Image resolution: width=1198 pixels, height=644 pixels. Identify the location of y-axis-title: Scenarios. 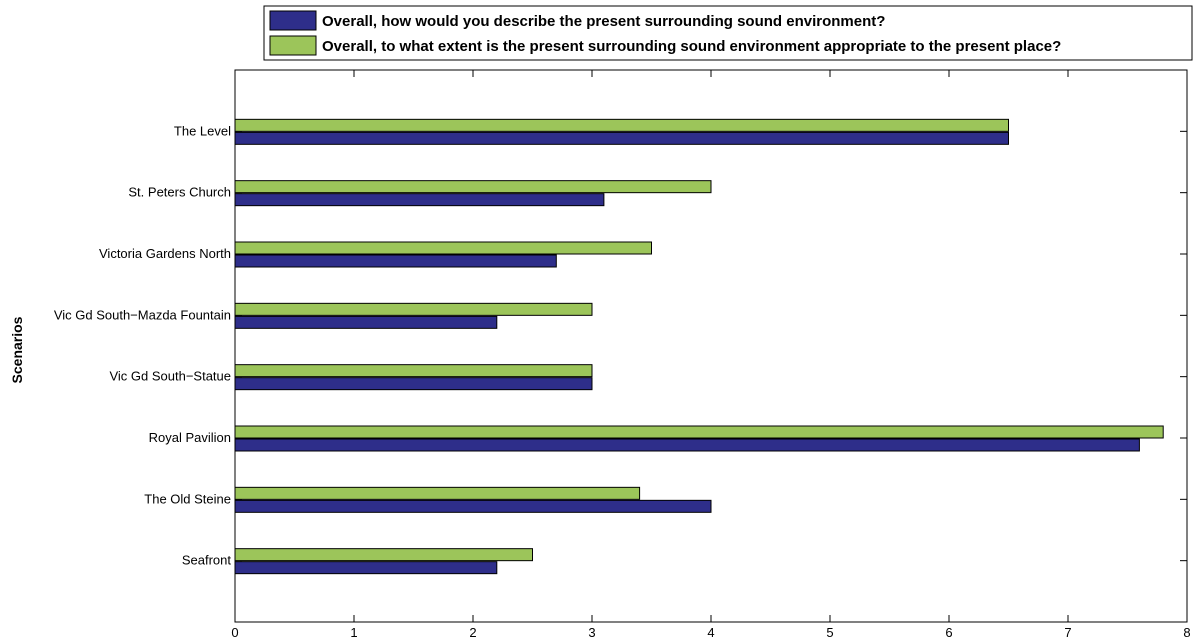
(17, 349).